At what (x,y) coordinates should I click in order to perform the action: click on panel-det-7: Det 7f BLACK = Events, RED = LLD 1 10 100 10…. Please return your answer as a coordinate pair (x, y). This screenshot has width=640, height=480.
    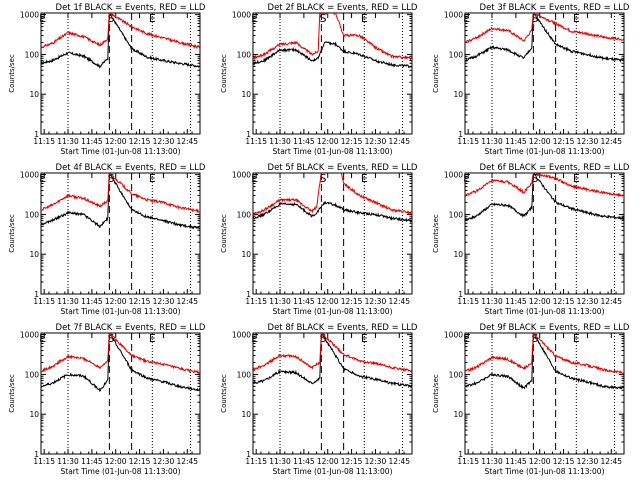
    Looking at the image, I should click on (107, 399).